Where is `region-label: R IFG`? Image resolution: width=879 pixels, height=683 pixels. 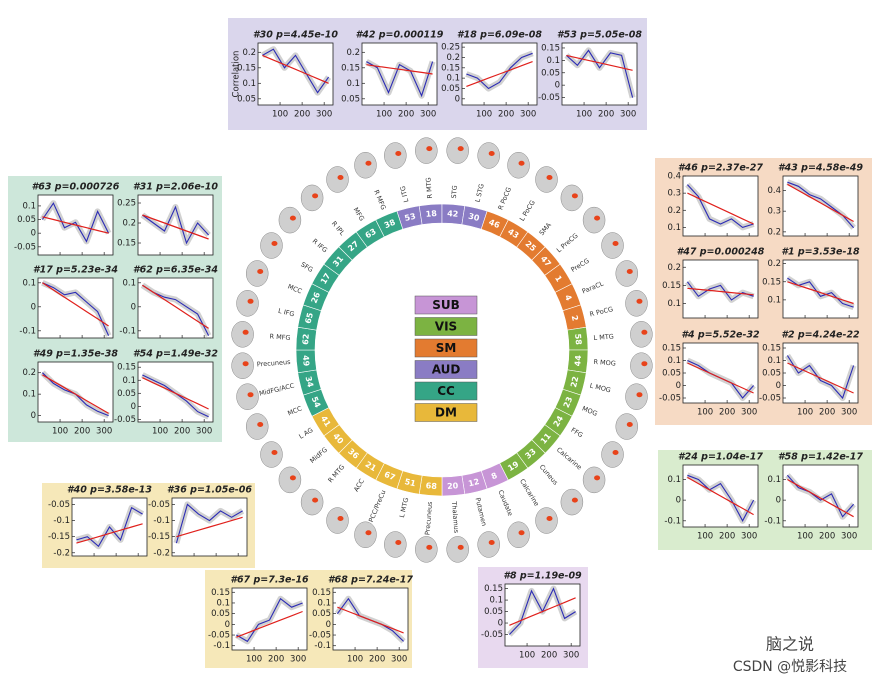
region-label: R IFG is located at coordinates (320, 245).